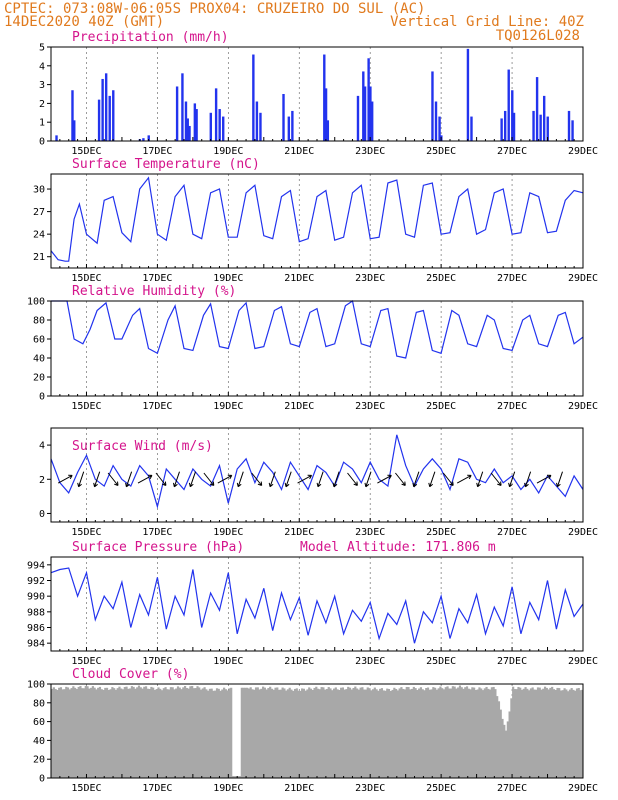 The width and height of the screenshot is (618, 800). Describe the element at coordinates (228, 788) in the screenshot. I see `x-tick-label: 19DEC` at that location.